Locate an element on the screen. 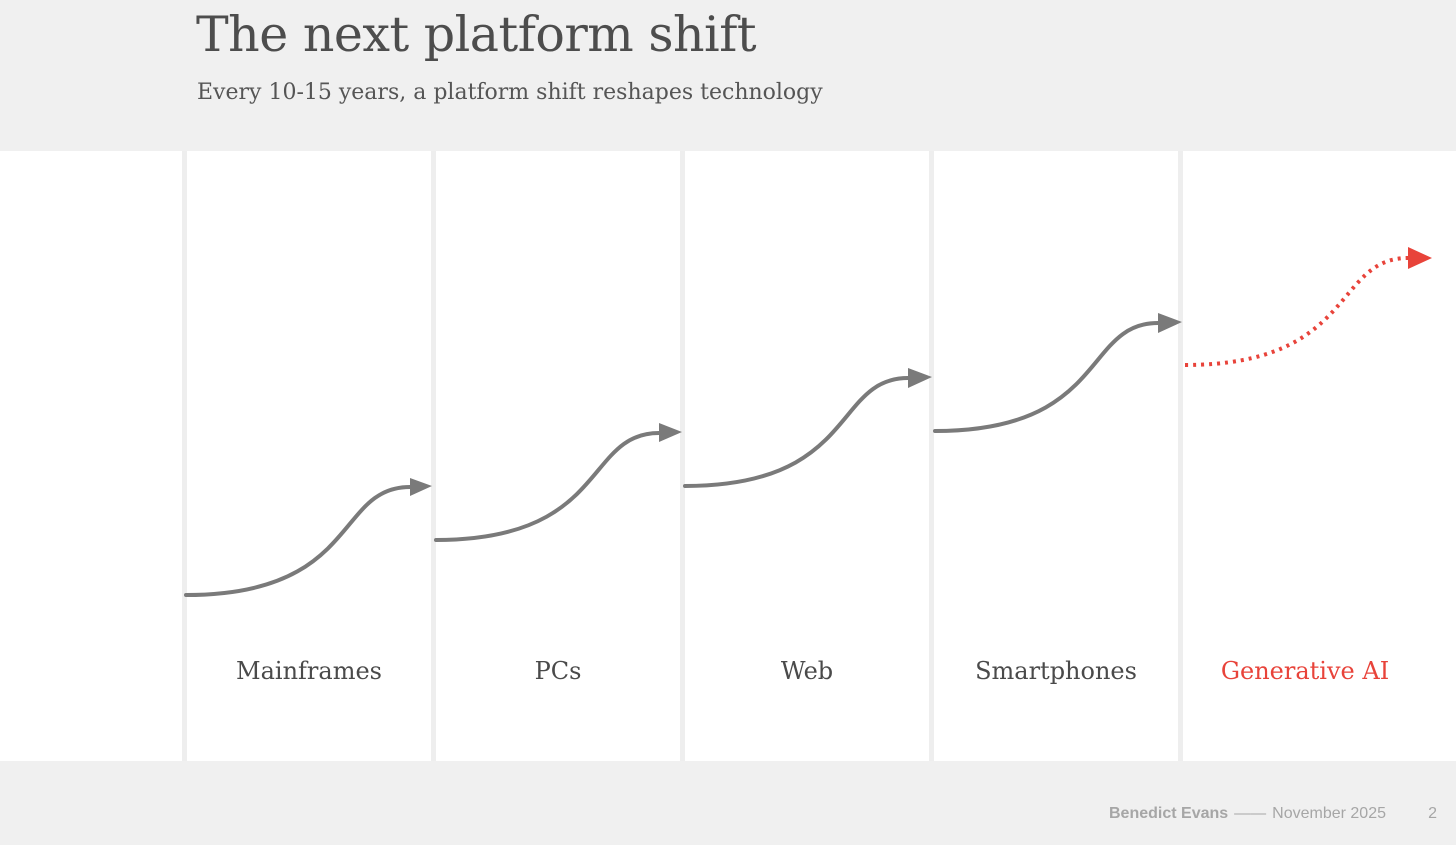  generative-ai-curve is located at coordinates (1296, 311).